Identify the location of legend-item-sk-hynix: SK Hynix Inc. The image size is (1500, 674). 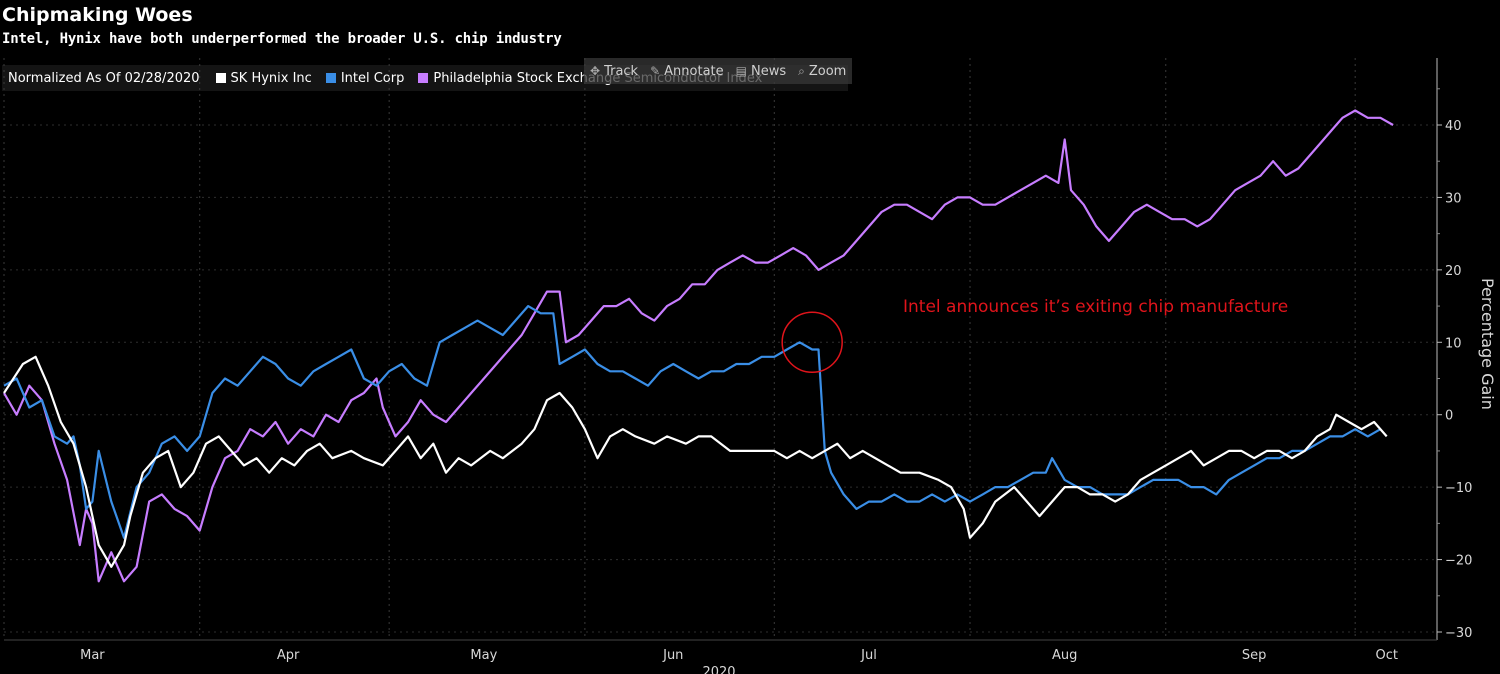
(263, 78).